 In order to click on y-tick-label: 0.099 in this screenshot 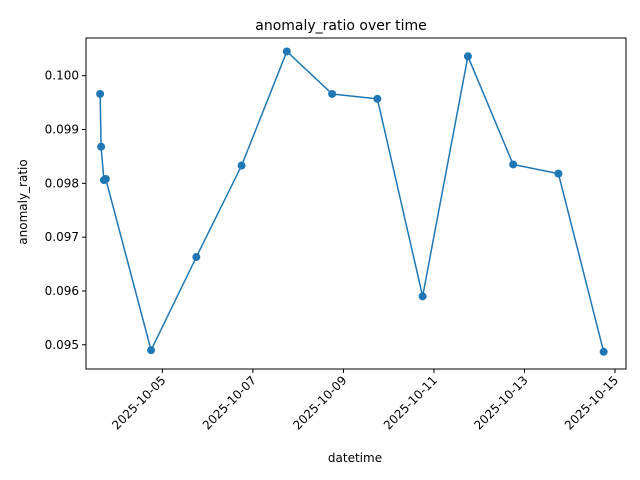, I will do `click(62, 129)`.